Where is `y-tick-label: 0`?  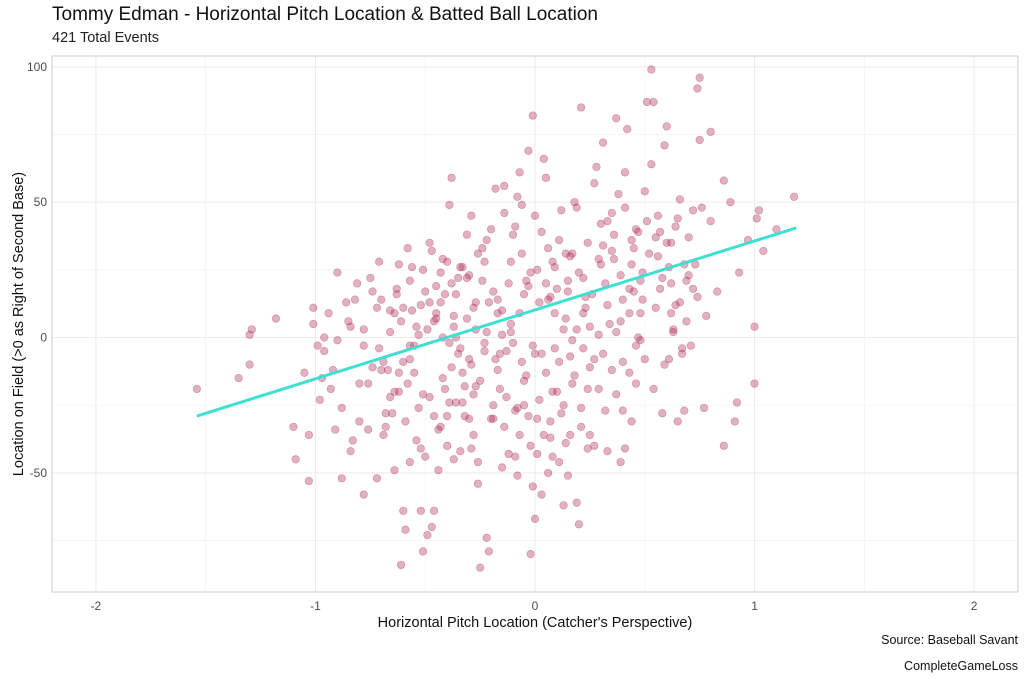 y-tick-label: 0 is located at coordinates (43, 338).